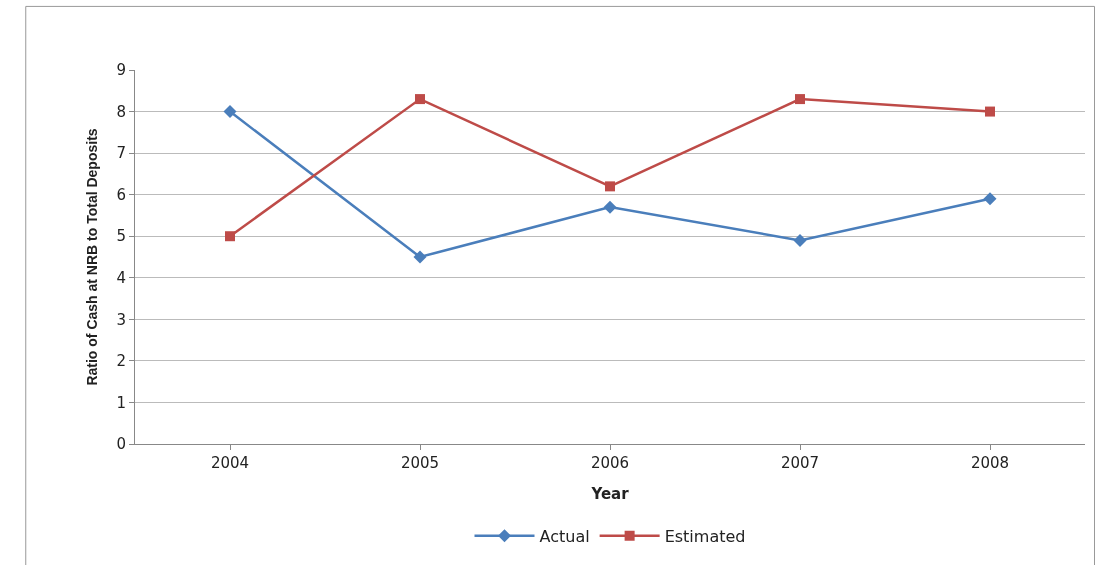 Image resolution: width=1099 pixels, height=565 pixels. What do you see at coordinates (121, 111) in the screenshot?
I see `y-tick-label: 8` at bounding box center [121, 111].